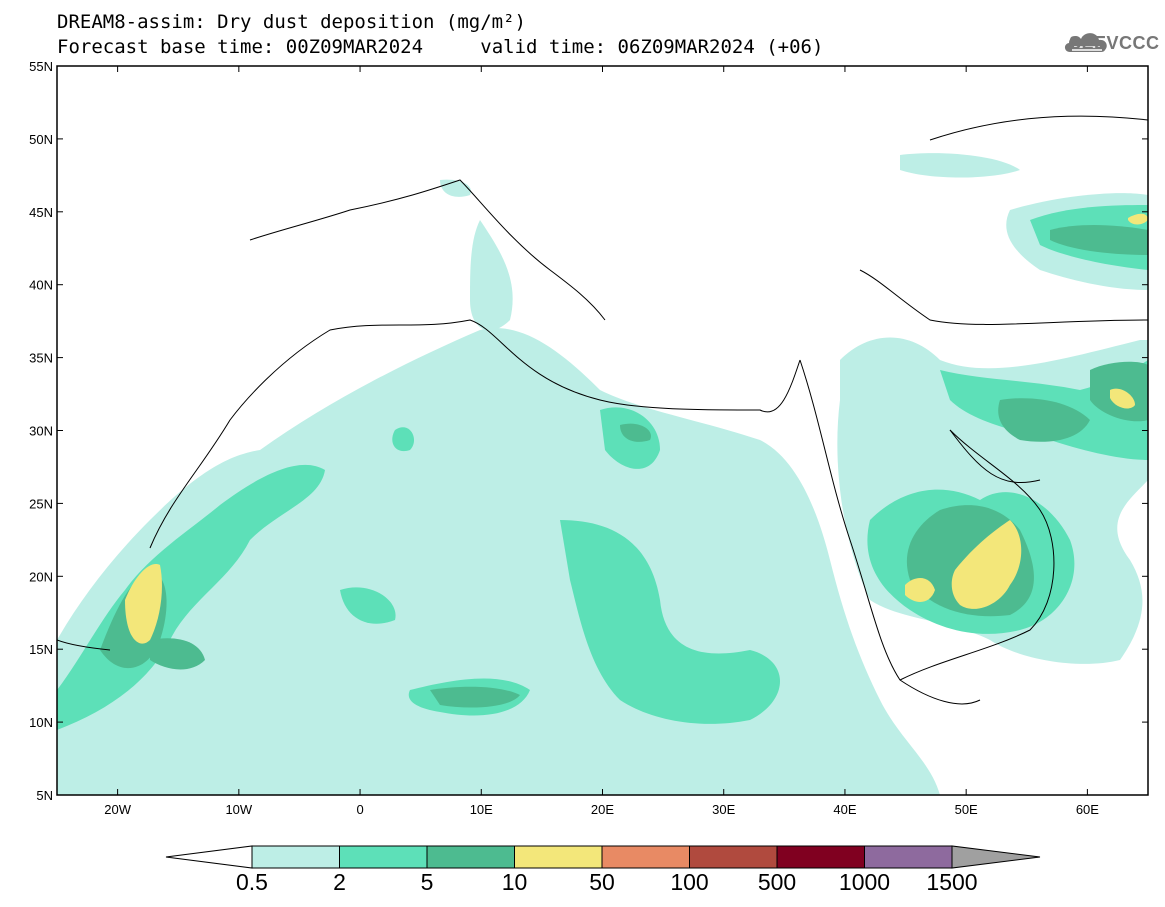 The image size is (1165, 907). I want to click on lat-label: 10N, so click(41, 722).